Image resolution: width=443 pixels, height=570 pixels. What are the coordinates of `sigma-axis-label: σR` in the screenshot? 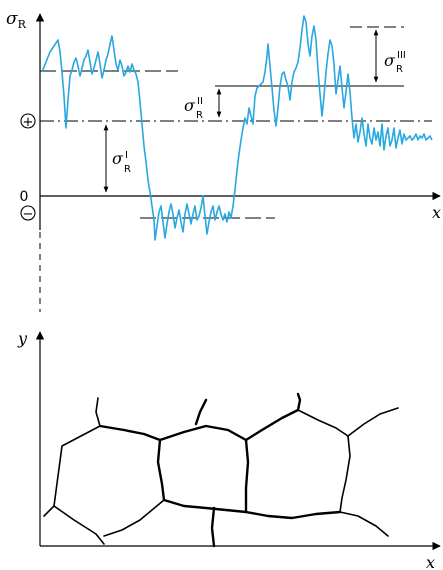 It's located at (16, 20).